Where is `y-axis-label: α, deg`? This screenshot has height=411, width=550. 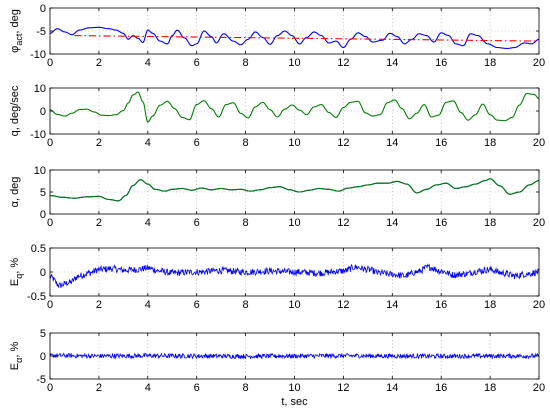
y-axis-label: α, deg is located at coordinates (15, 192).